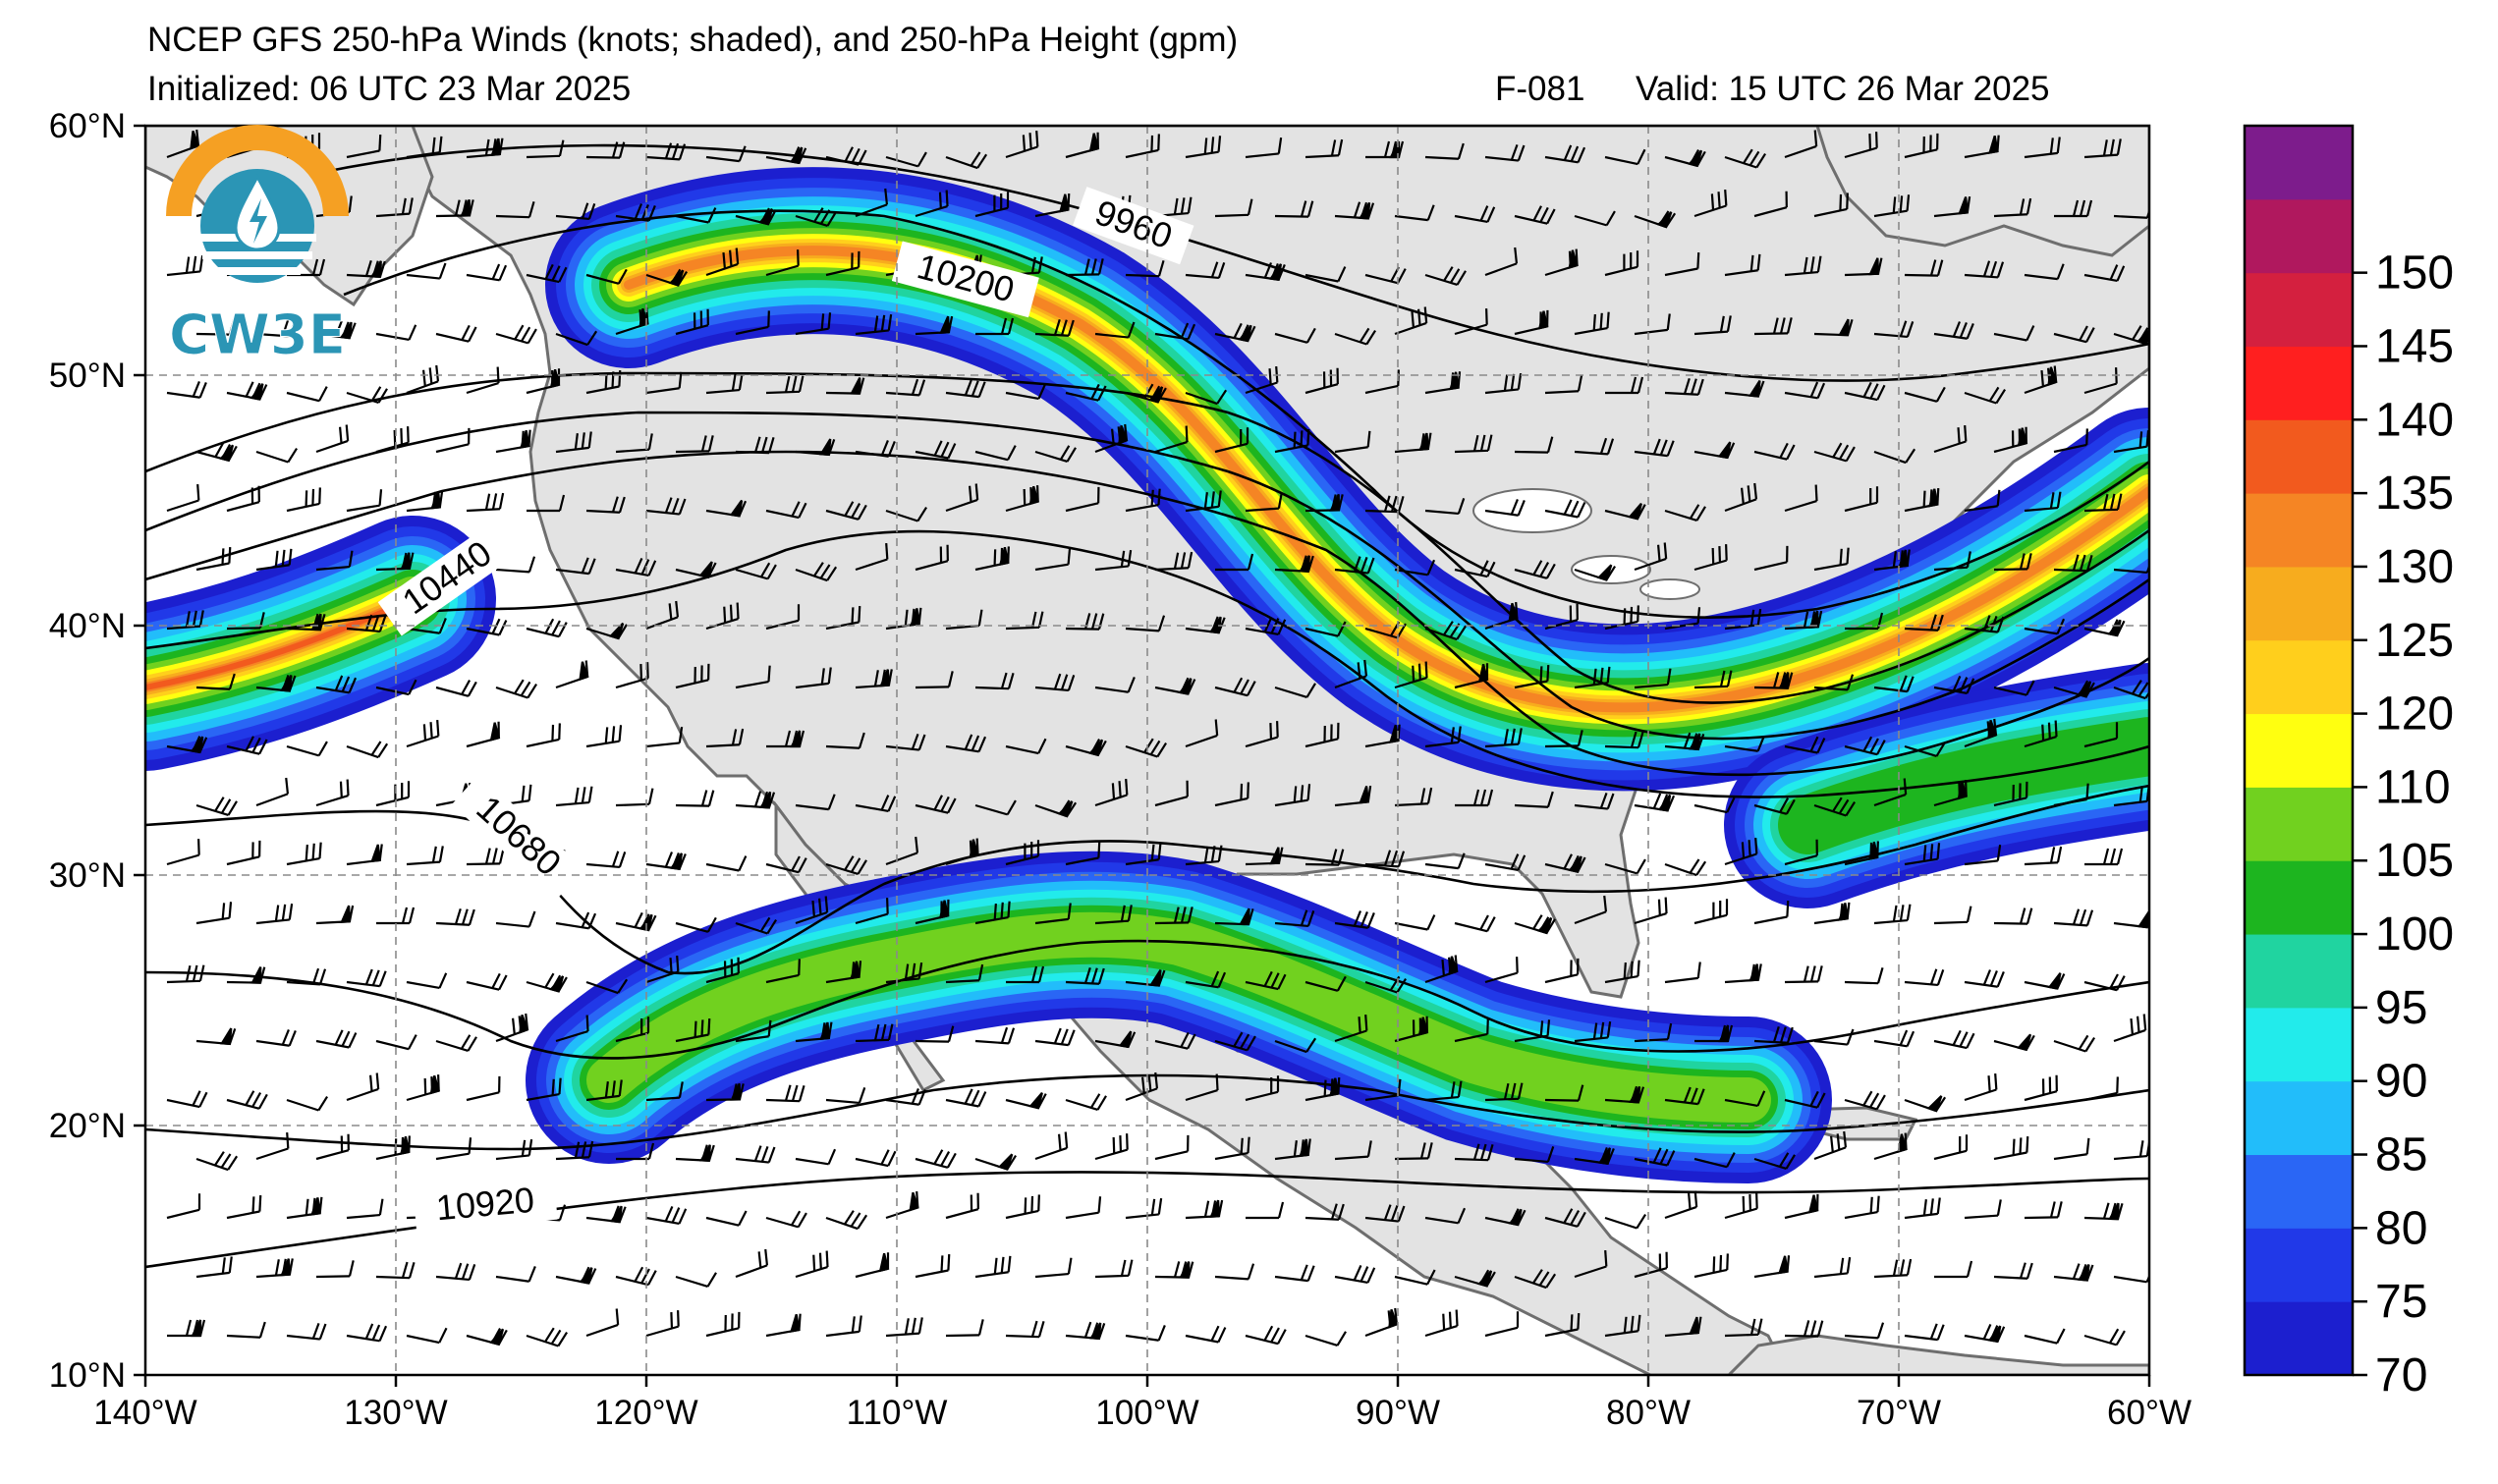 The width and height of the screenshot is (2498, 1484). Describe the element at coordinates (87, 875) in the screenshot. I see `lat-label: 30°N` at that location.